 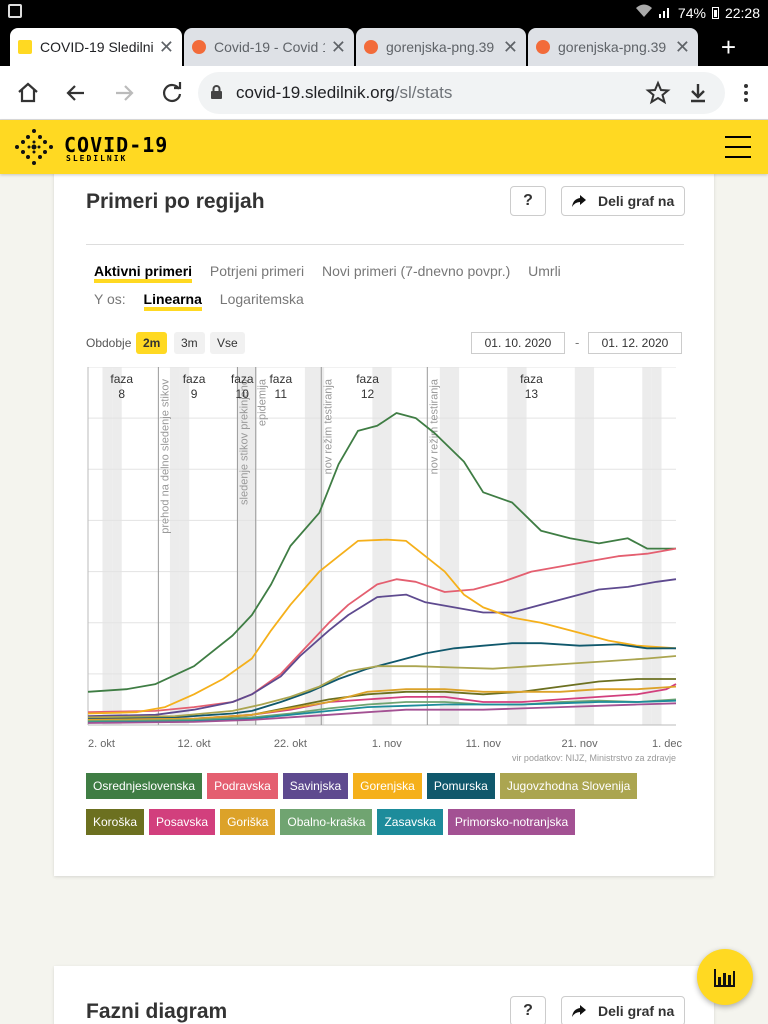 What do you see at coordinates (248, 822) in the screenshot?
I see `legend-item: Goriška` at bounding box center [248, 822].